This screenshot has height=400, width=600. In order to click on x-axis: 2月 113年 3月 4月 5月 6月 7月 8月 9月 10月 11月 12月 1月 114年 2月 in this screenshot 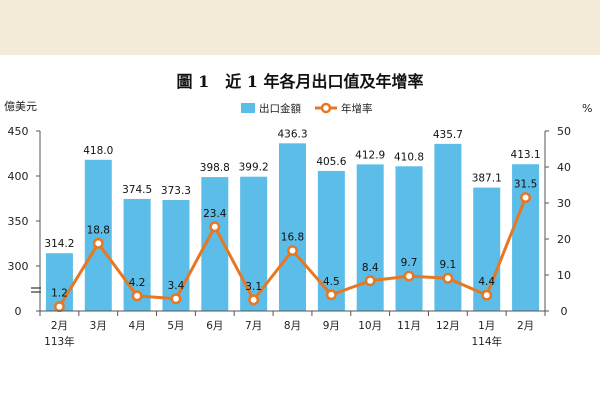, I will do `click(292, 329)`.